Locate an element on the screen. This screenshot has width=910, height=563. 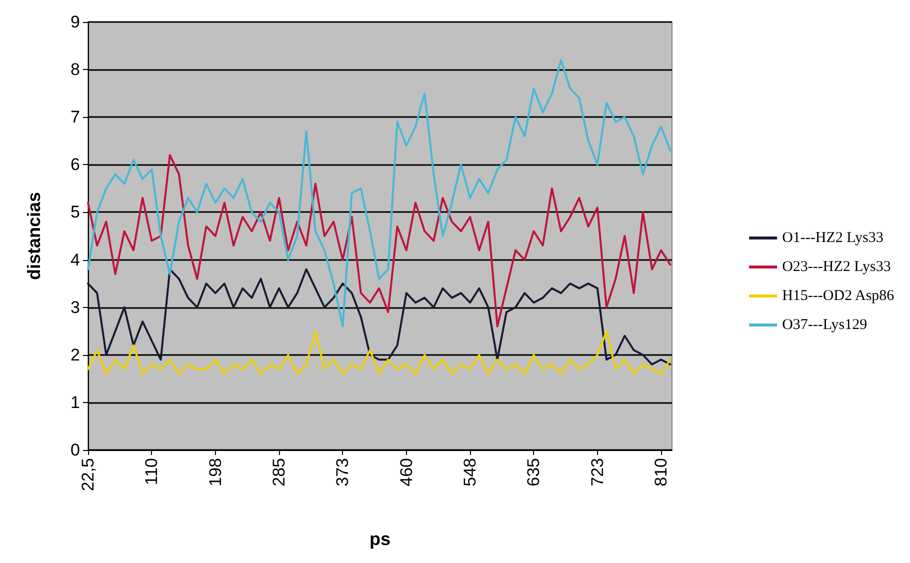
y-tick-label: 9 is located at coordinates (75, 22).